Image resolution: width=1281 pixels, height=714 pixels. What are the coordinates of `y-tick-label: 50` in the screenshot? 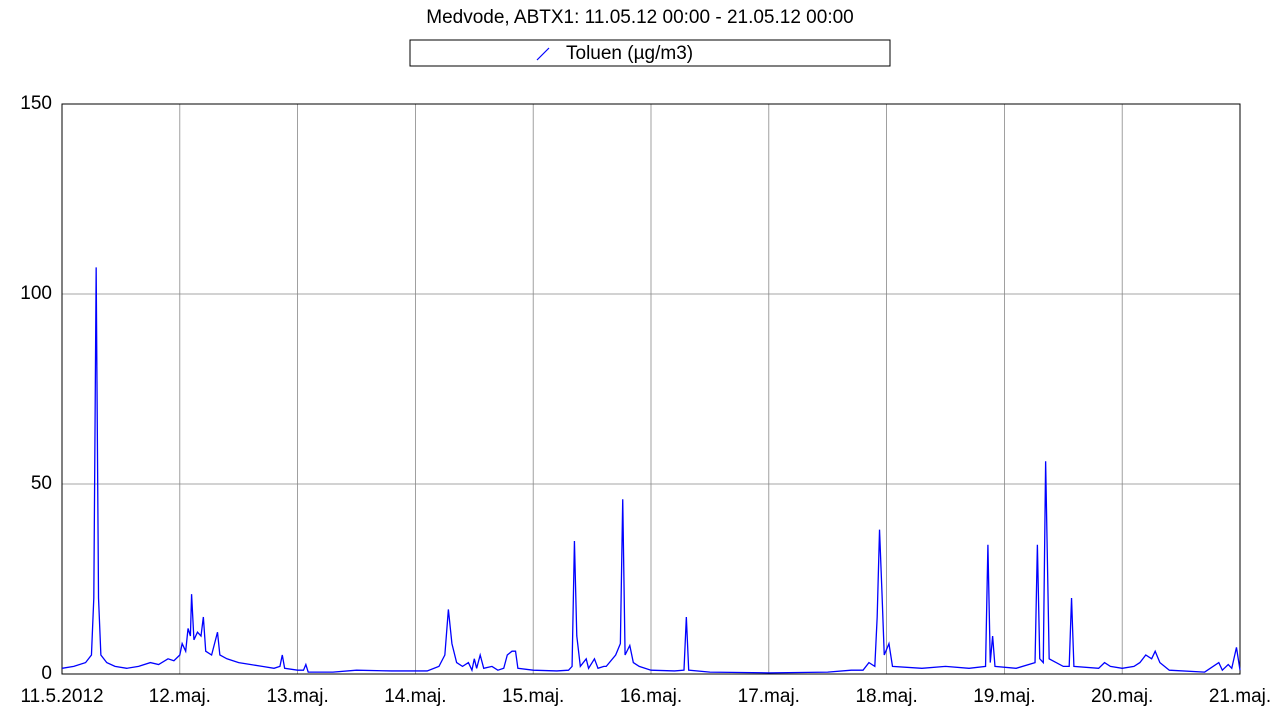 It's located at (41, 483).